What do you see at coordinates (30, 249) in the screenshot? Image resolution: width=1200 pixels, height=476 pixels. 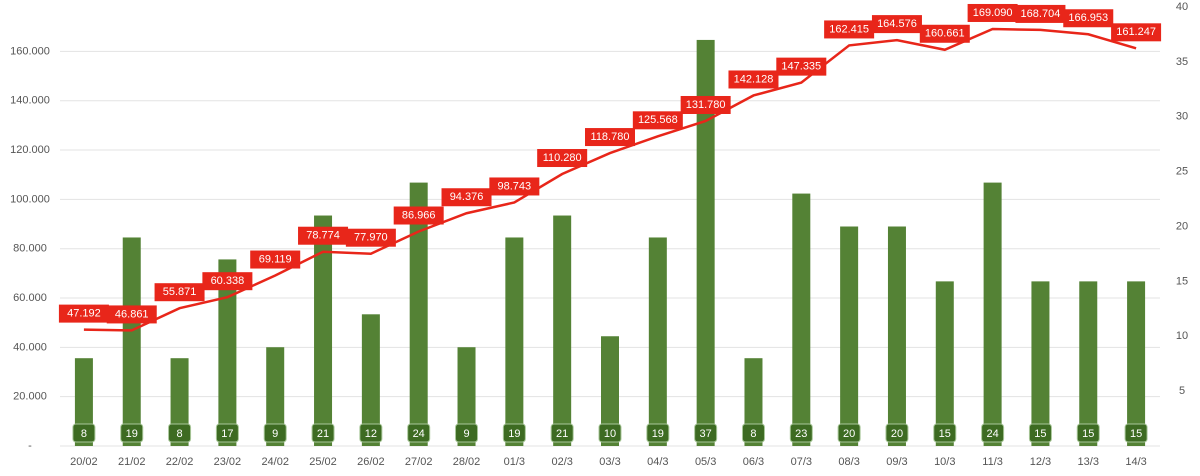 I see `y-tick-label: 80.000` at bounding box center [30, 249].